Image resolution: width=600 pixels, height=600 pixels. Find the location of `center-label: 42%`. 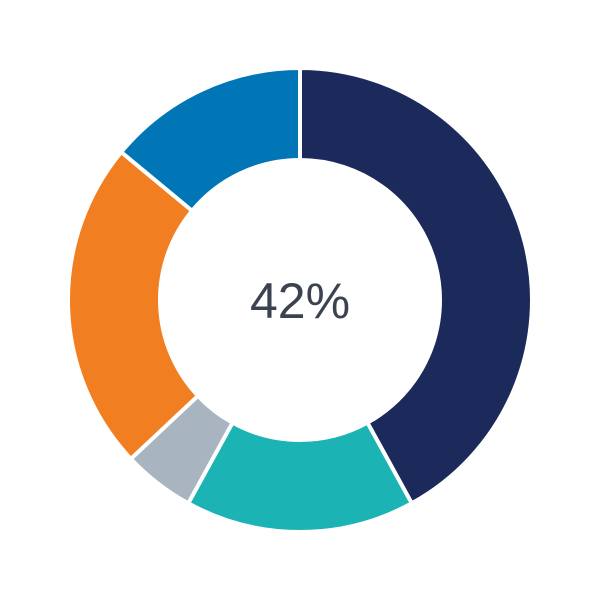

center-label: 42% is located at coordinates (300, 301).